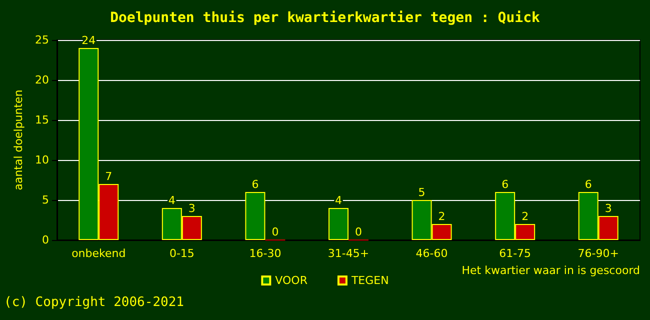 Image resolution: width=650 pixels, height=320 pixels. What do you see at coordinates (45, 240) in the screenshot?
I see `y-tick-label: 0` at bounding box center [45, 240].